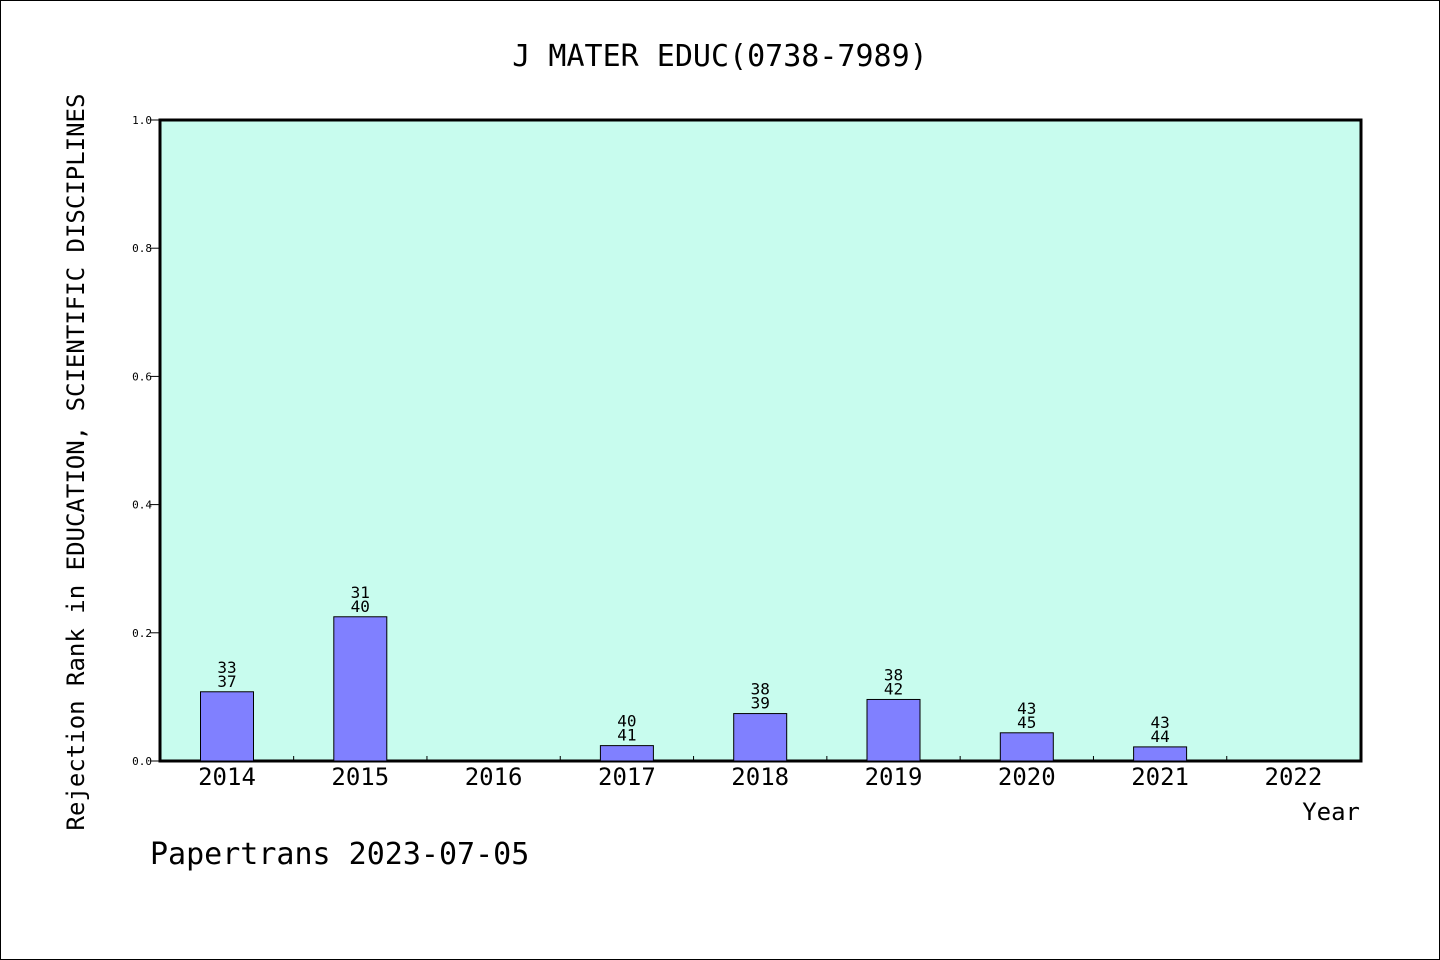 Image resolution: width=1440 pixels, height=960 pixels. Describe the element at coordinates (360, 606) in the screenshot. I see `bar-label-bottom: 40` at that location.